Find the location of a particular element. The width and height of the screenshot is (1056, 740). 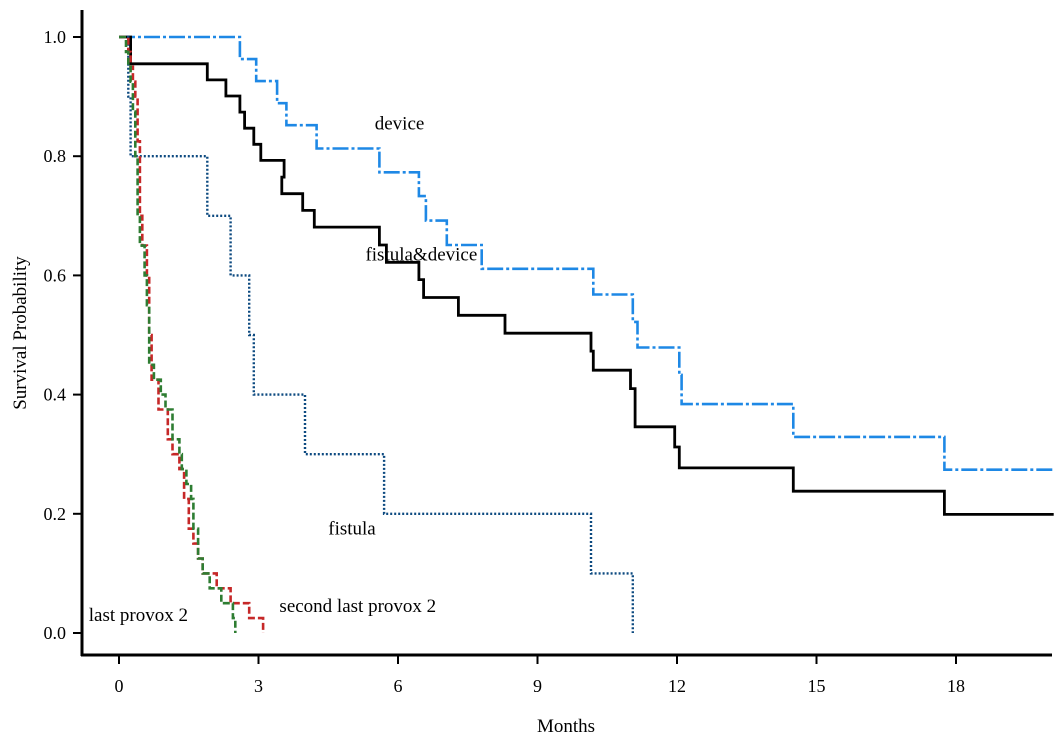

x-tick-label: 9 is located at coordinates (537, 686).